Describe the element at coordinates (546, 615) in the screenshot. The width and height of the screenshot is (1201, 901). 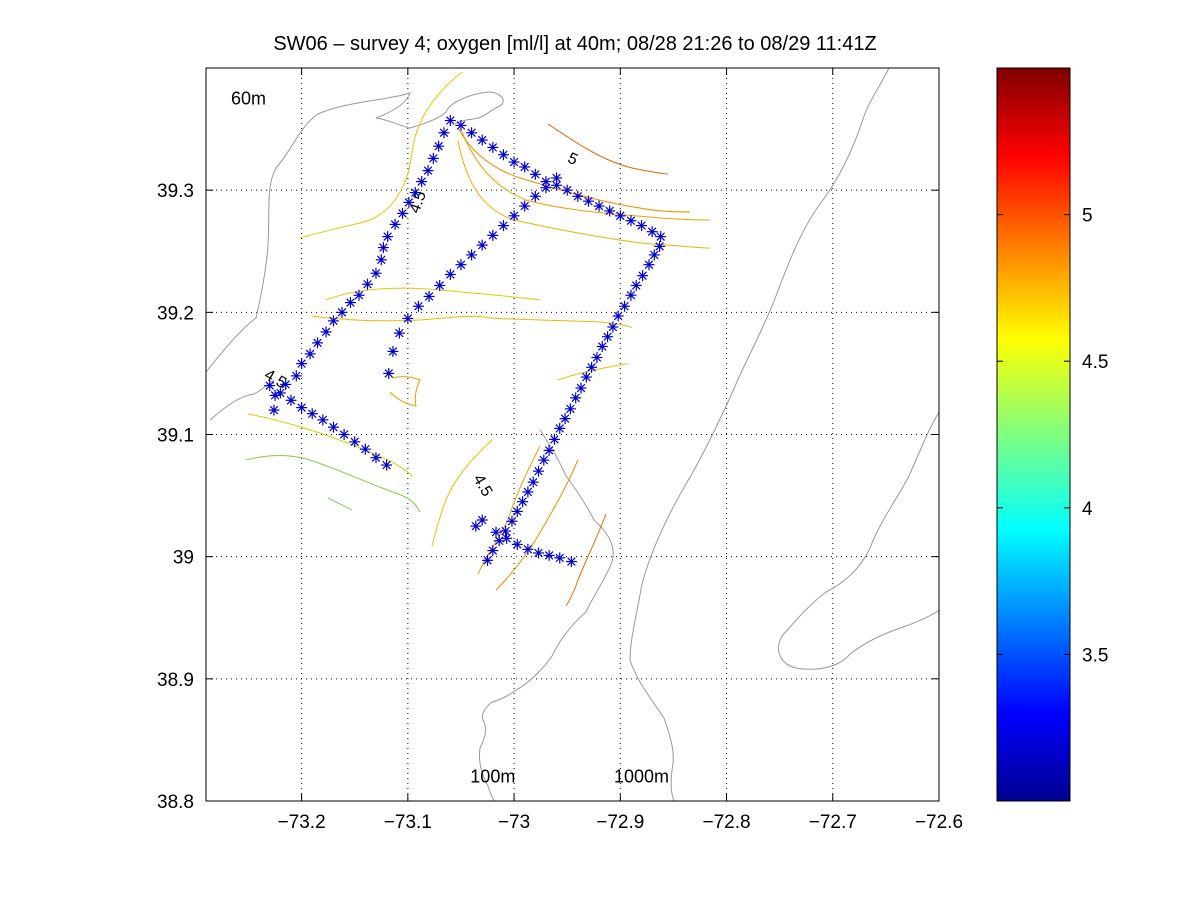
I see `isobath-100m` at that location.